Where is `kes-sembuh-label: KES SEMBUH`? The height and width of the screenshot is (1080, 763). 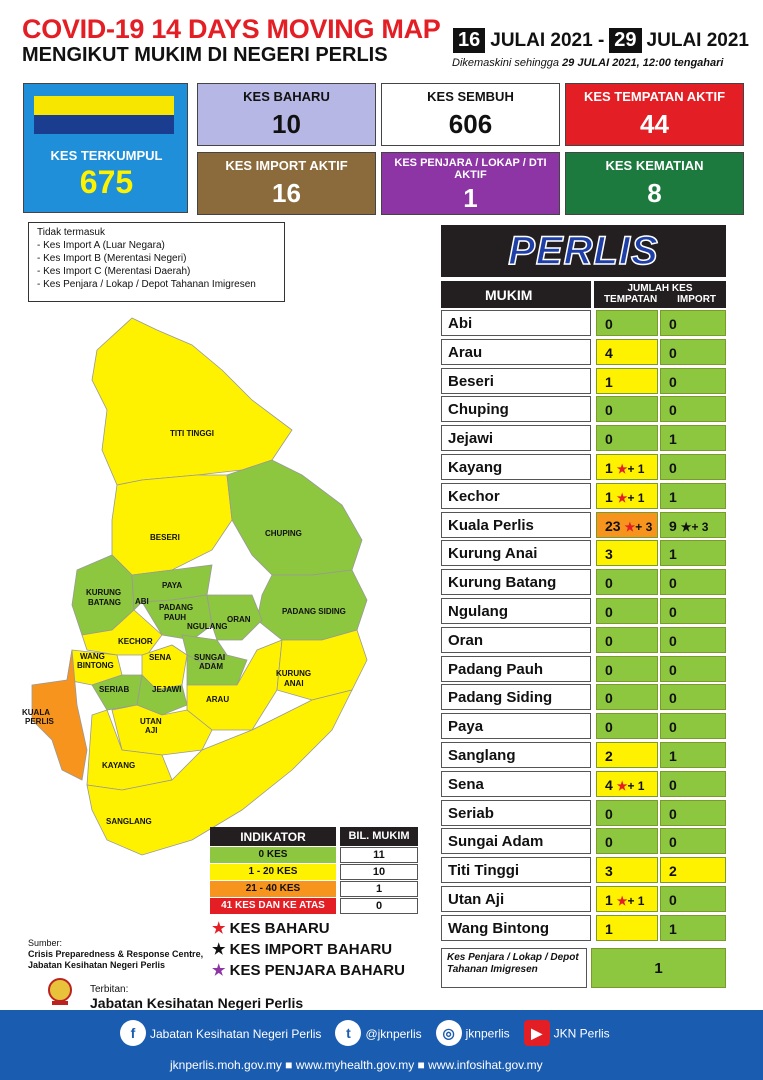 kes-sembuh-label: KES SEMBUH is located at coordinates (470, 96).